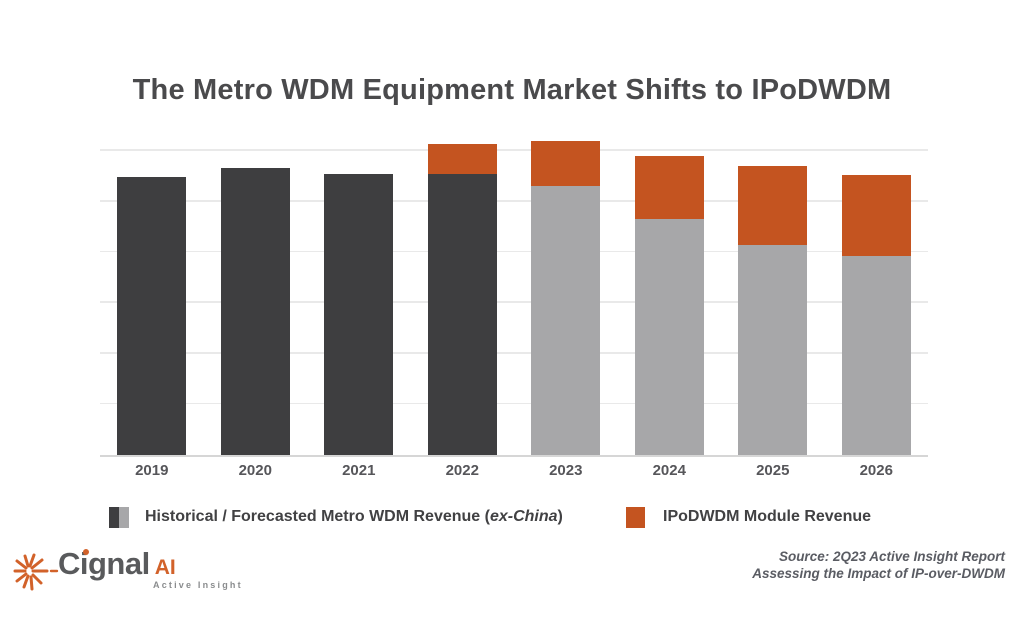 Image resolution: width=1024 pixels, height=637 pixels. I want to click on x-axis-label-2026: 2026, so click(876, 470).